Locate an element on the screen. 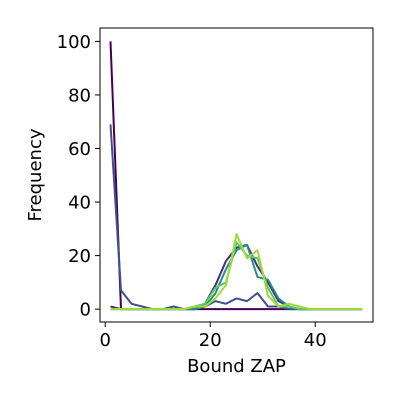  x-tick-label: 20 is located at coordinates (210, 340).